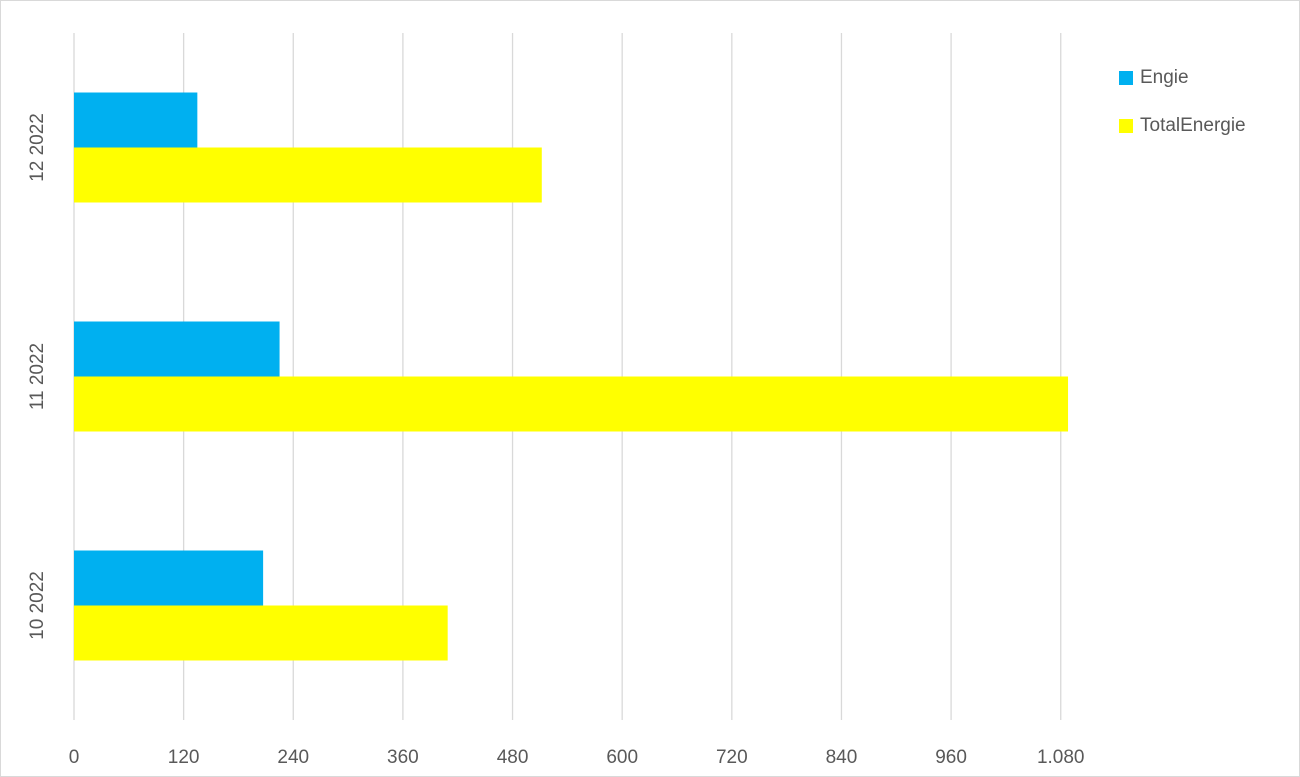 Image resolution: width=1300 pixels, height=777 pixels. Describe the element at coordinates (951, 757) in the screenshot. I see `x-tick-label: 960` at that location.